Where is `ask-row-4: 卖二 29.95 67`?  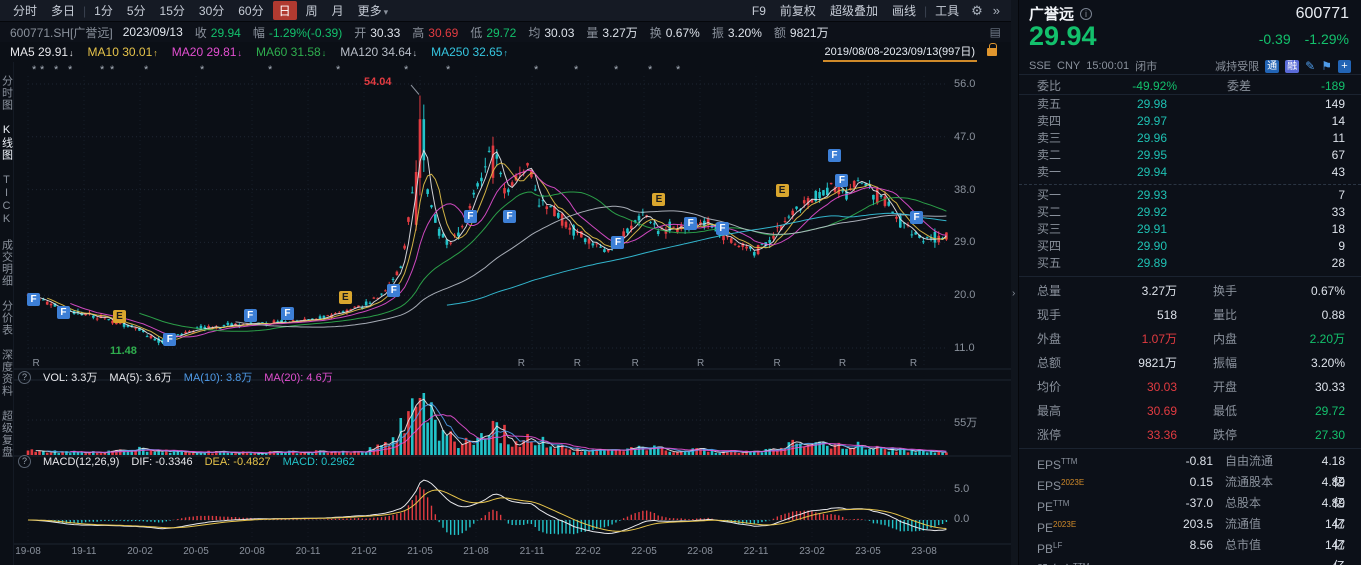 ask-row-4: 卖二 29.95 67 is located at coordinates (1190, 155).